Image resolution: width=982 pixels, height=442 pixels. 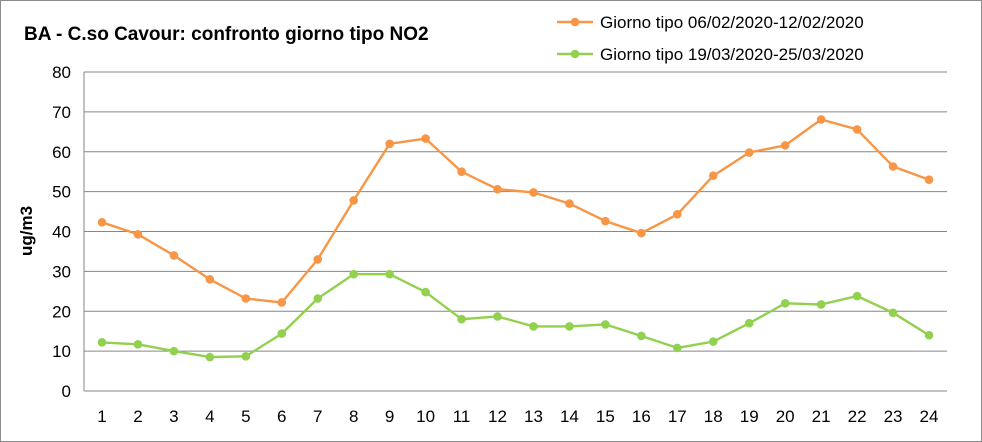 I want to click on x-tick-label: 17, so click(x=677, y=416).